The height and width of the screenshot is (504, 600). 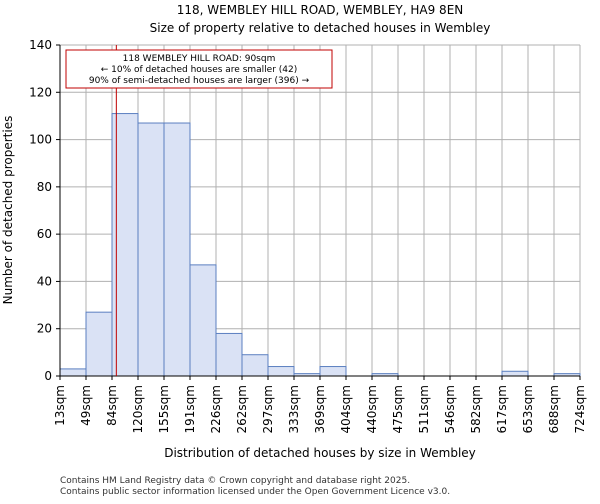 What do you see at coordinates (44, 281) in the screenshot?
I see `y-tick-label: 40` at bounding box center [44, 281].